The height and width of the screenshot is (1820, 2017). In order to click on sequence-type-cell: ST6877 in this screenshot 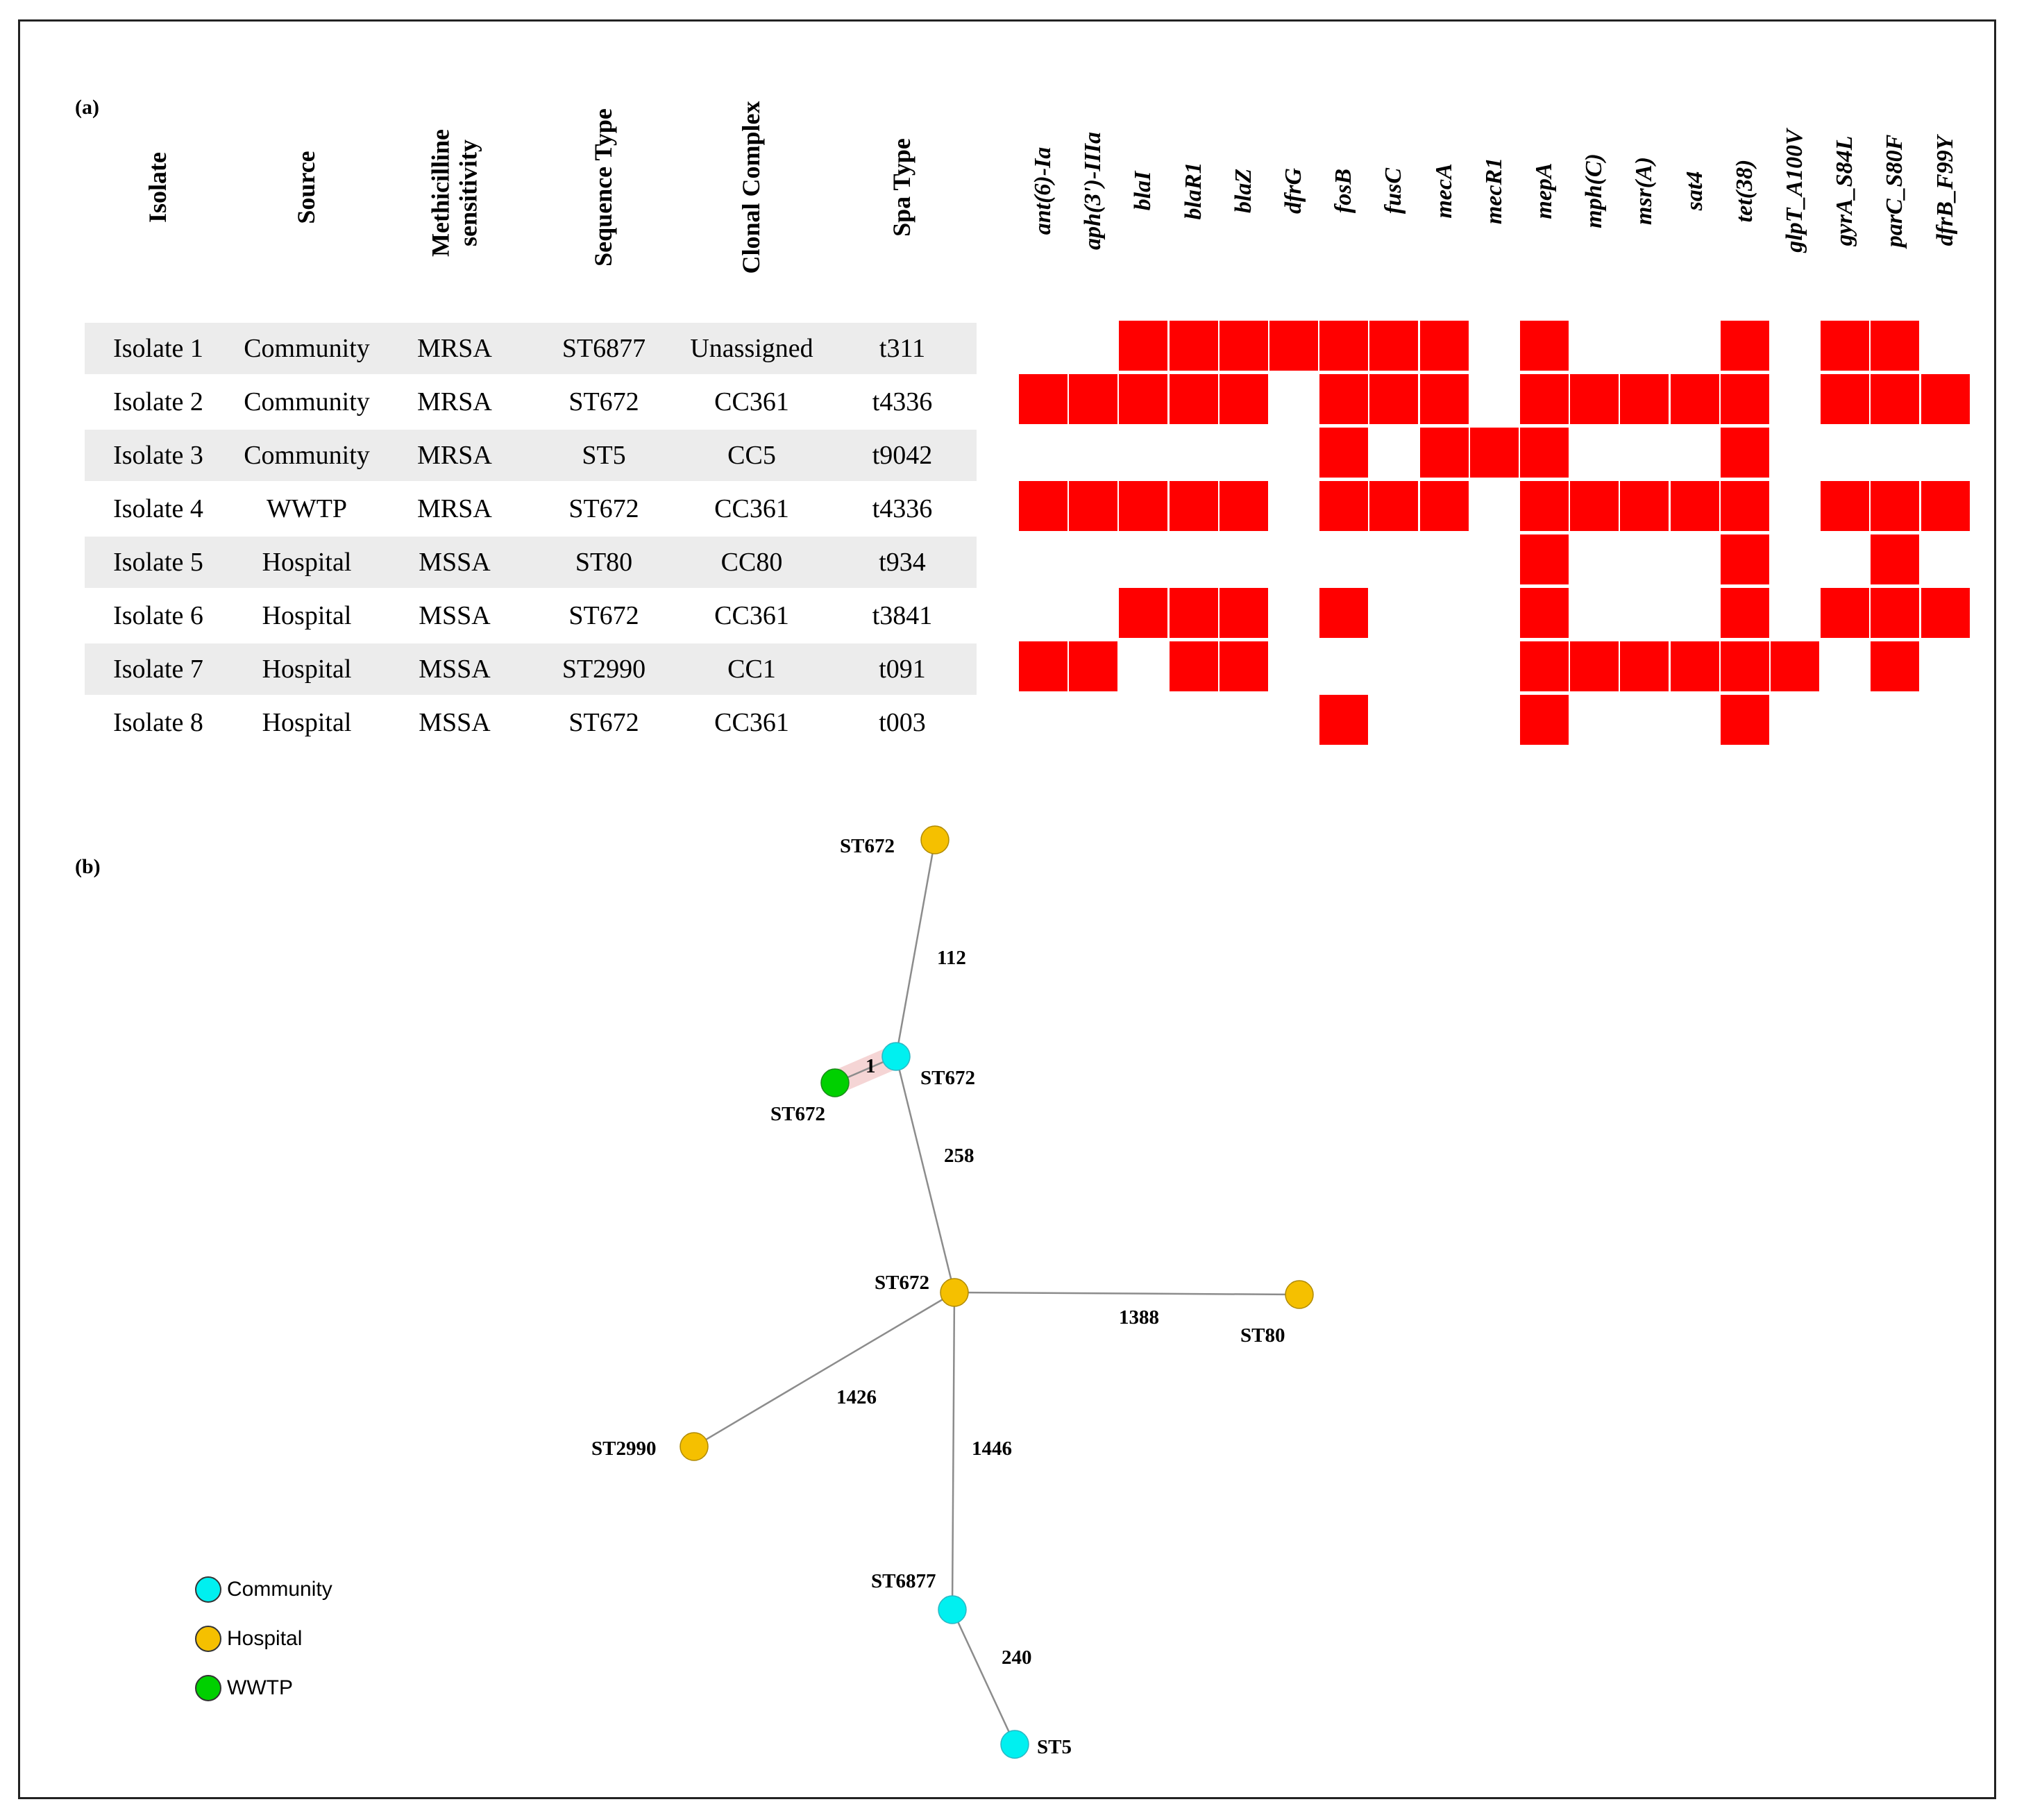, I will do `click(604, 348)`.